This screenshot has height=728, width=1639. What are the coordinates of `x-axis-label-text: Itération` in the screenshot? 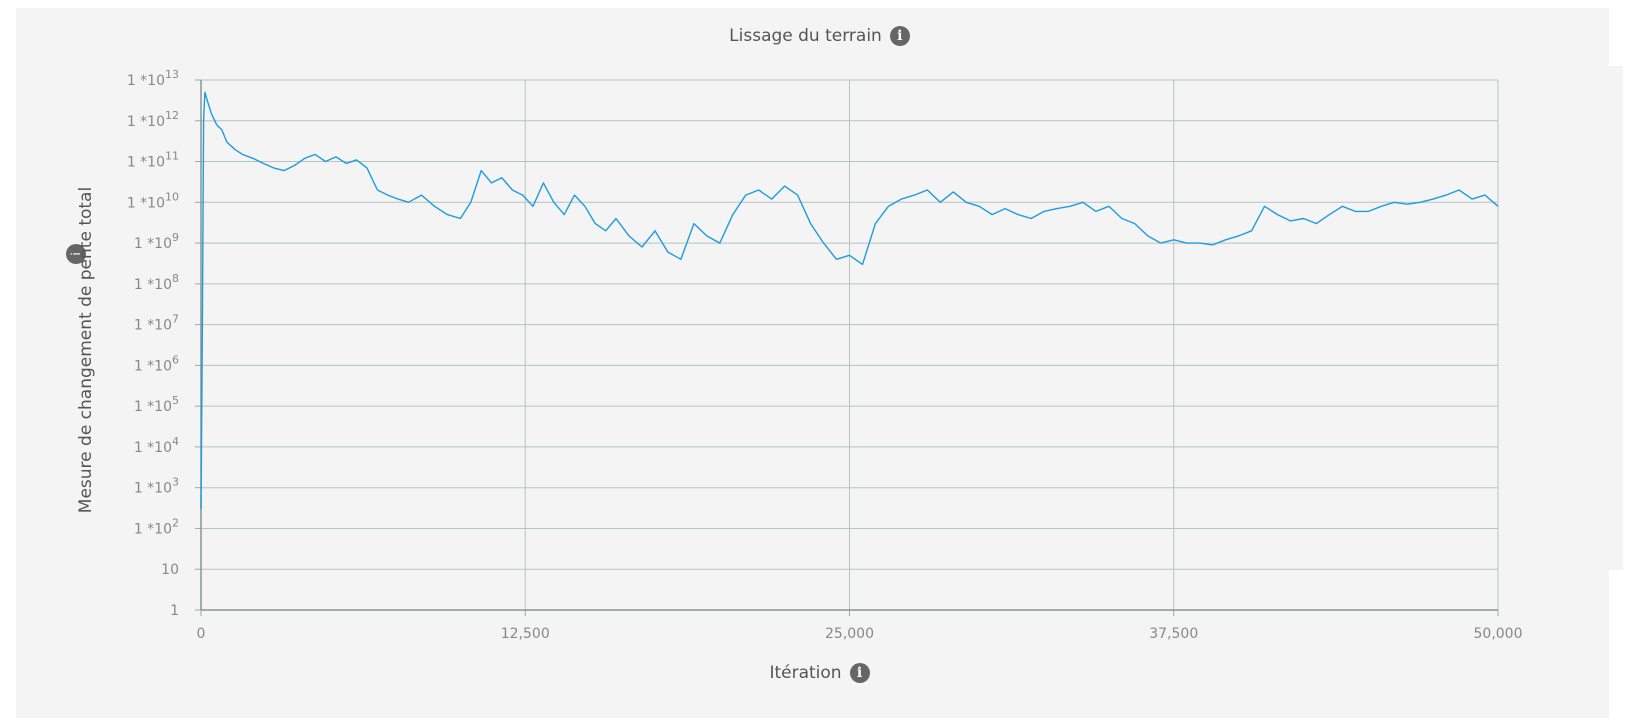 It's located at (805, 673).